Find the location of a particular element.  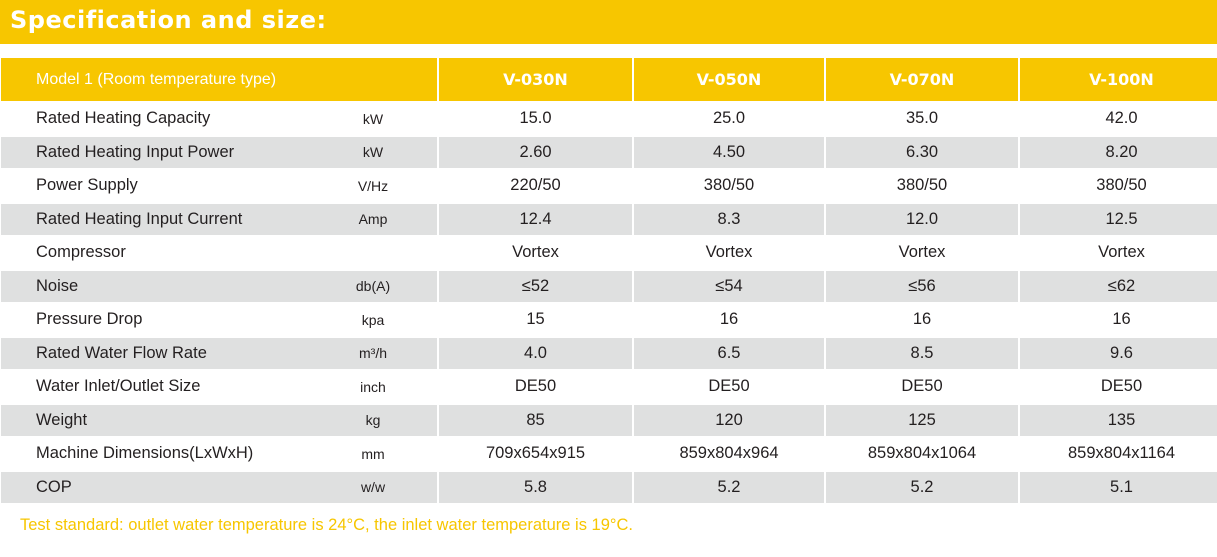

value-cell: 709x654x915 is located at coordinates (535, 453).